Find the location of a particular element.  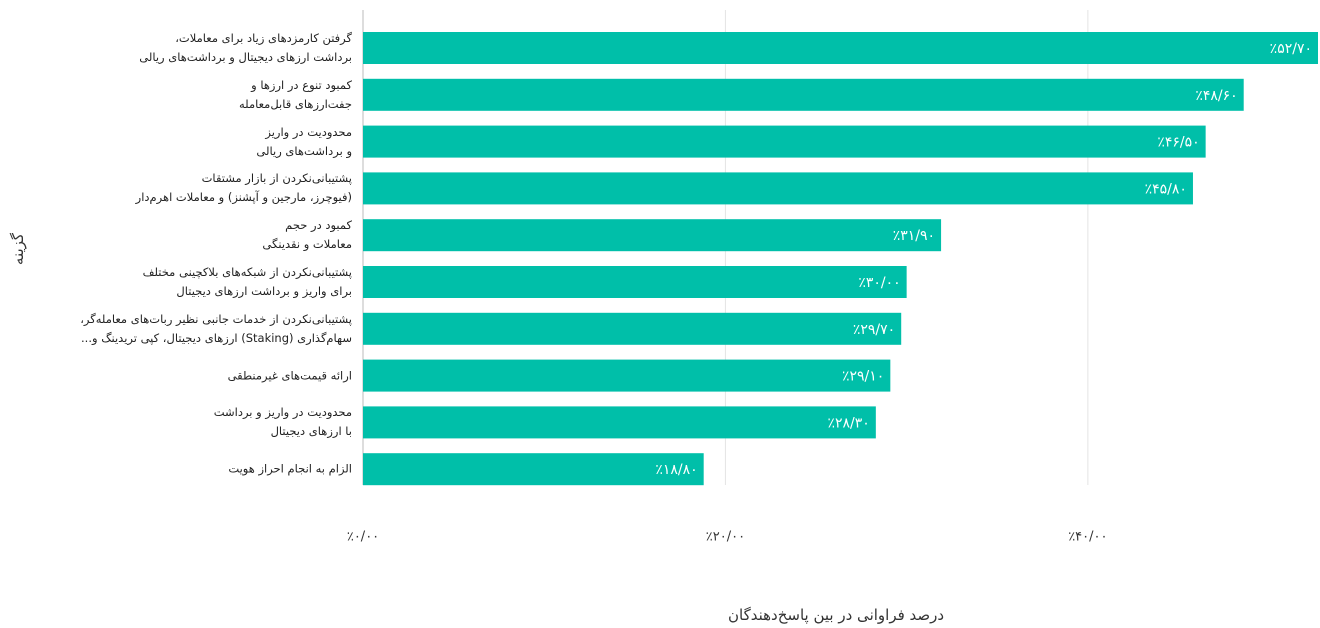

x-tick-label: ٪۲۰/۰۰ is located at coordinates (725, 537).